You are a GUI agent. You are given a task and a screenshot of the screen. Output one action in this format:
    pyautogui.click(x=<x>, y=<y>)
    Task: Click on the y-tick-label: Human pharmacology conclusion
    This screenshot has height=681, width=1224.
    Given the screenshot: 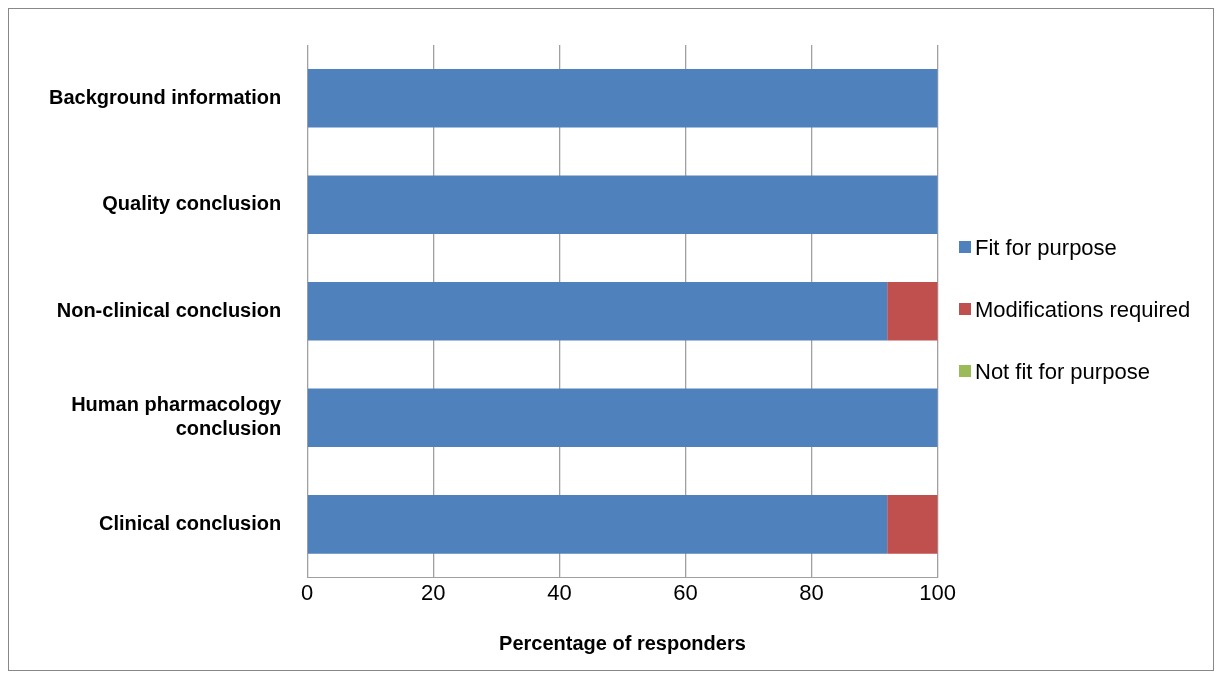 What is the action you would take?
    pyautogui.click(x=177, y=416)
    